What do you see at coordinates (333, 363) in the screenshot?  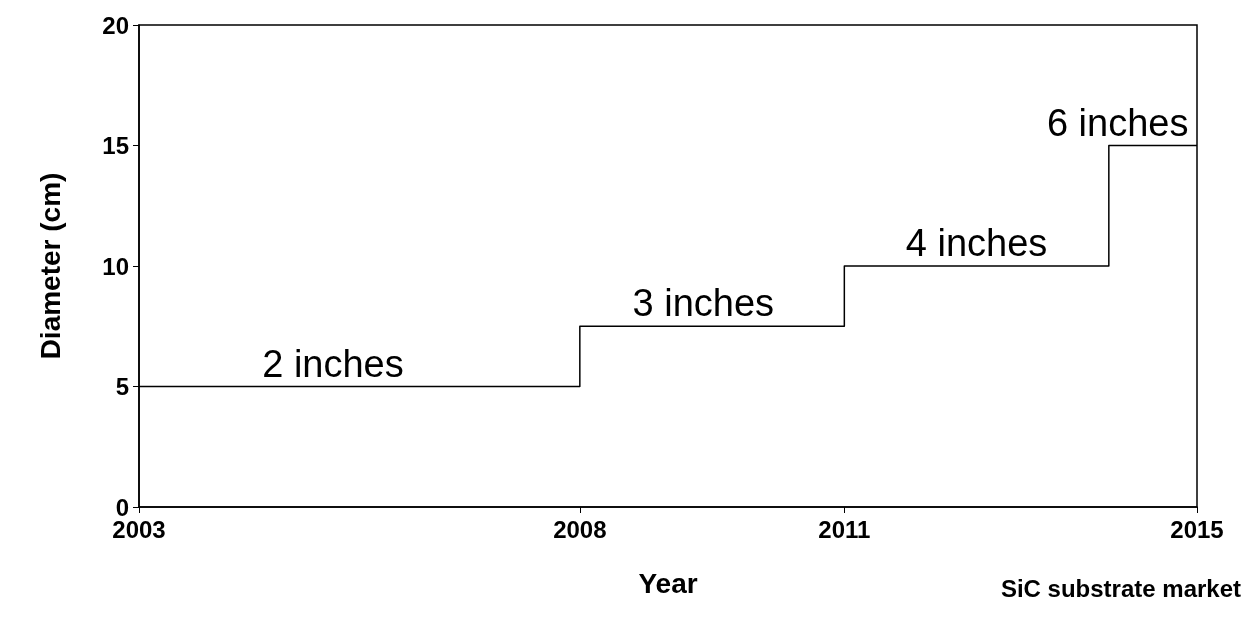 I see `annotation: 2 inches` at bounding box center [333, 363].